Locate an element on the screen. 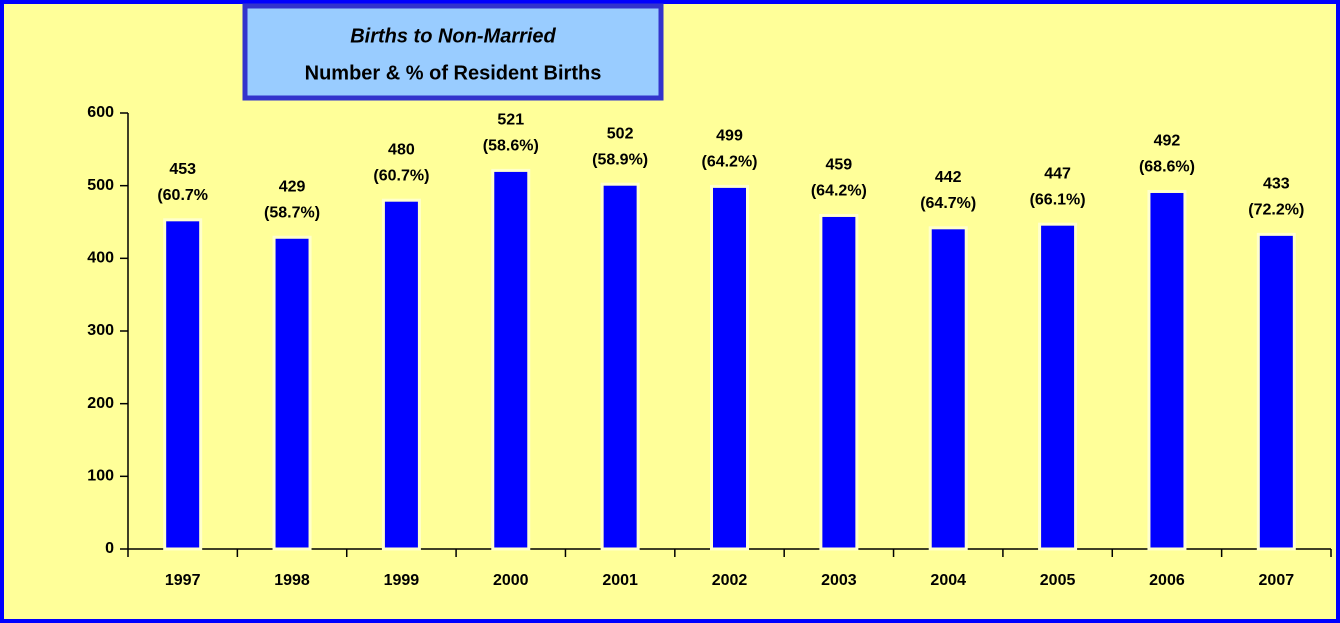  x-tick-label: 2002 is located at coordinates (730, 580).